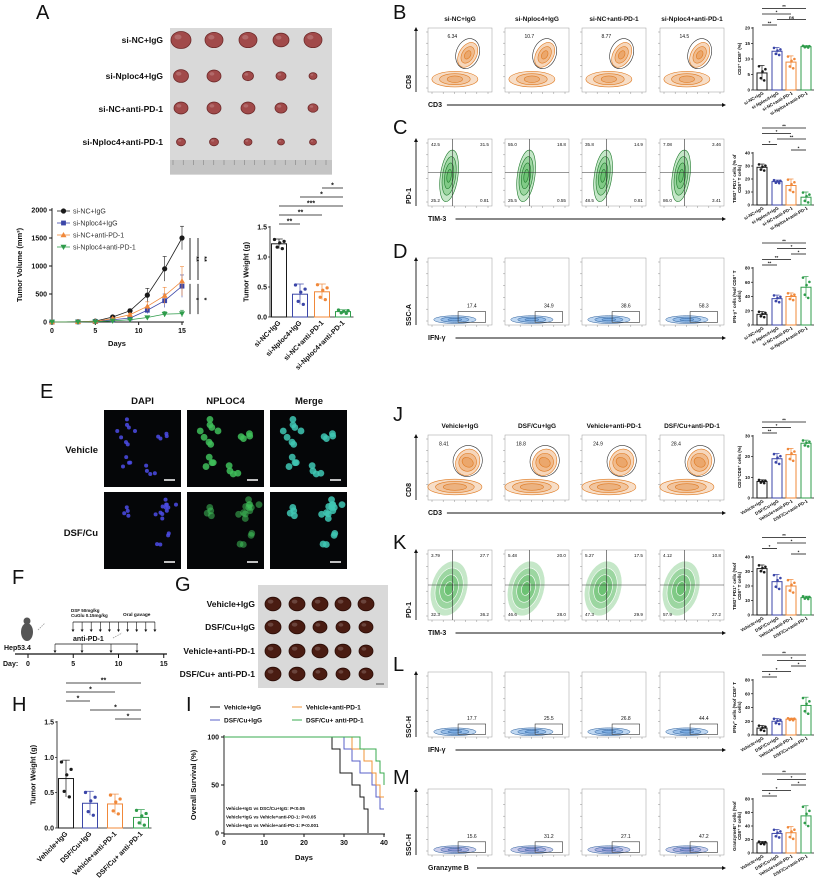 This screenshot has height=893, width=825. I want to click on gate-ellipse, so click(544, 461).